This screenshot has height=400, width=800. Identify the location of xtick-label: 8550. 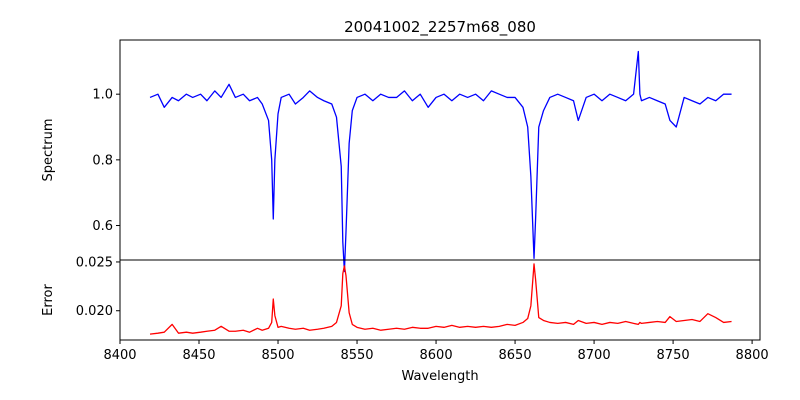
(356, 355).